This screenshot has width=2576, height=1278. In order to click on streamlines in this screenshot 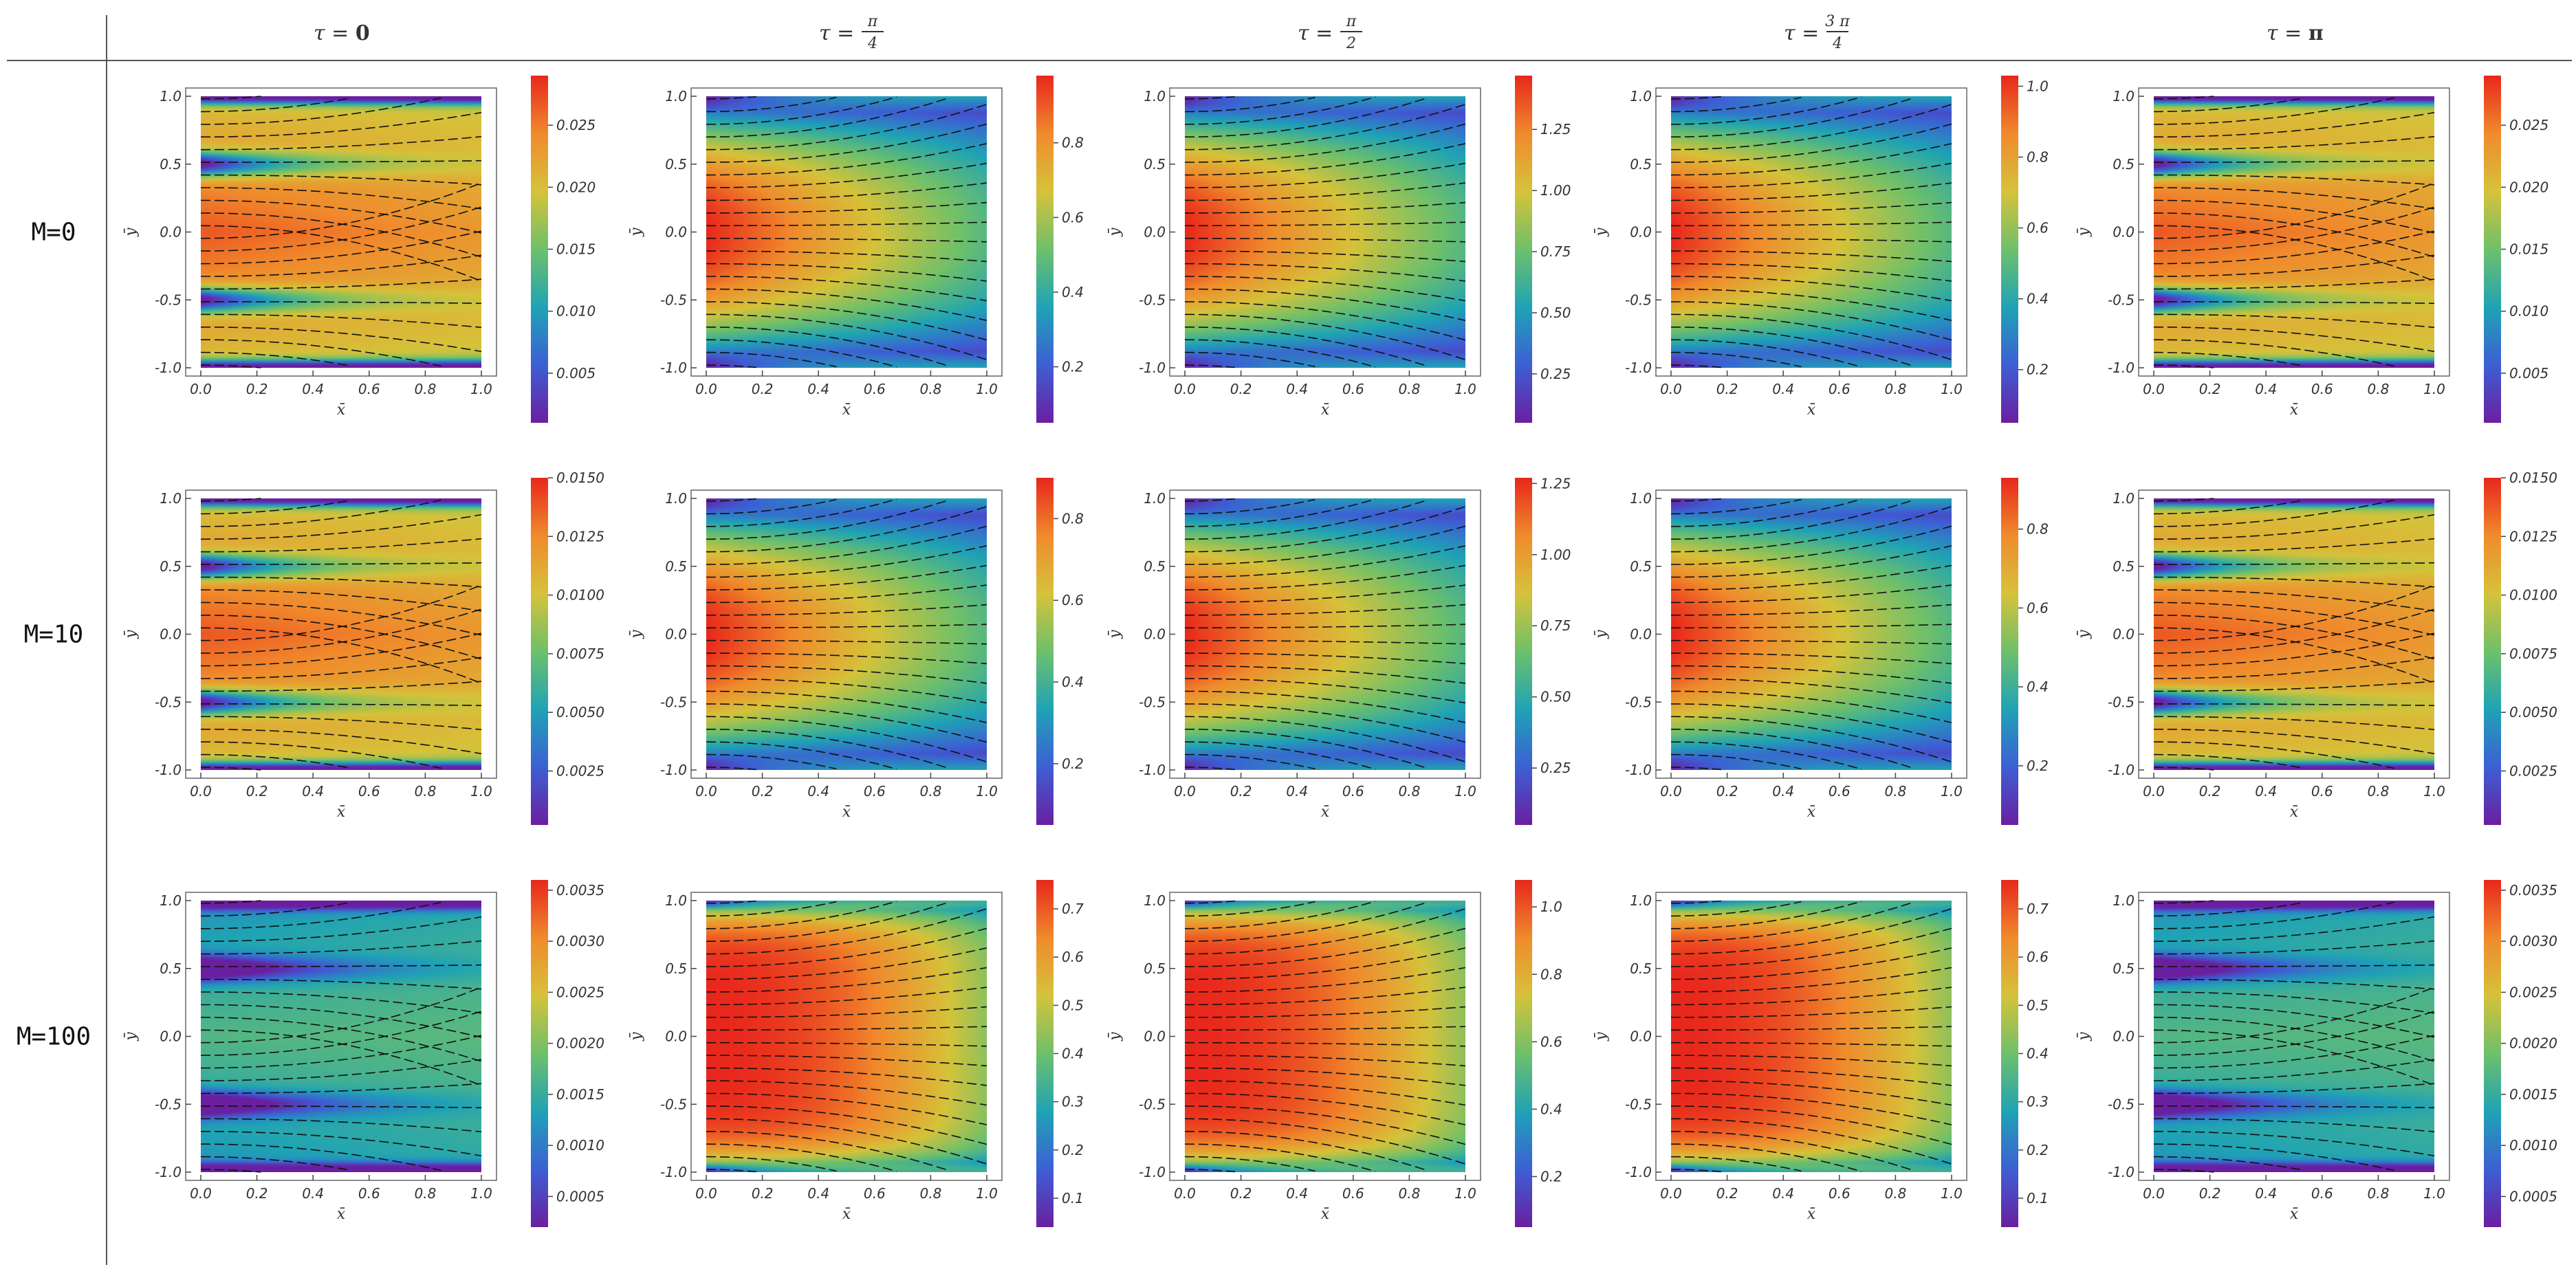, I will do `click(846, 634)`.